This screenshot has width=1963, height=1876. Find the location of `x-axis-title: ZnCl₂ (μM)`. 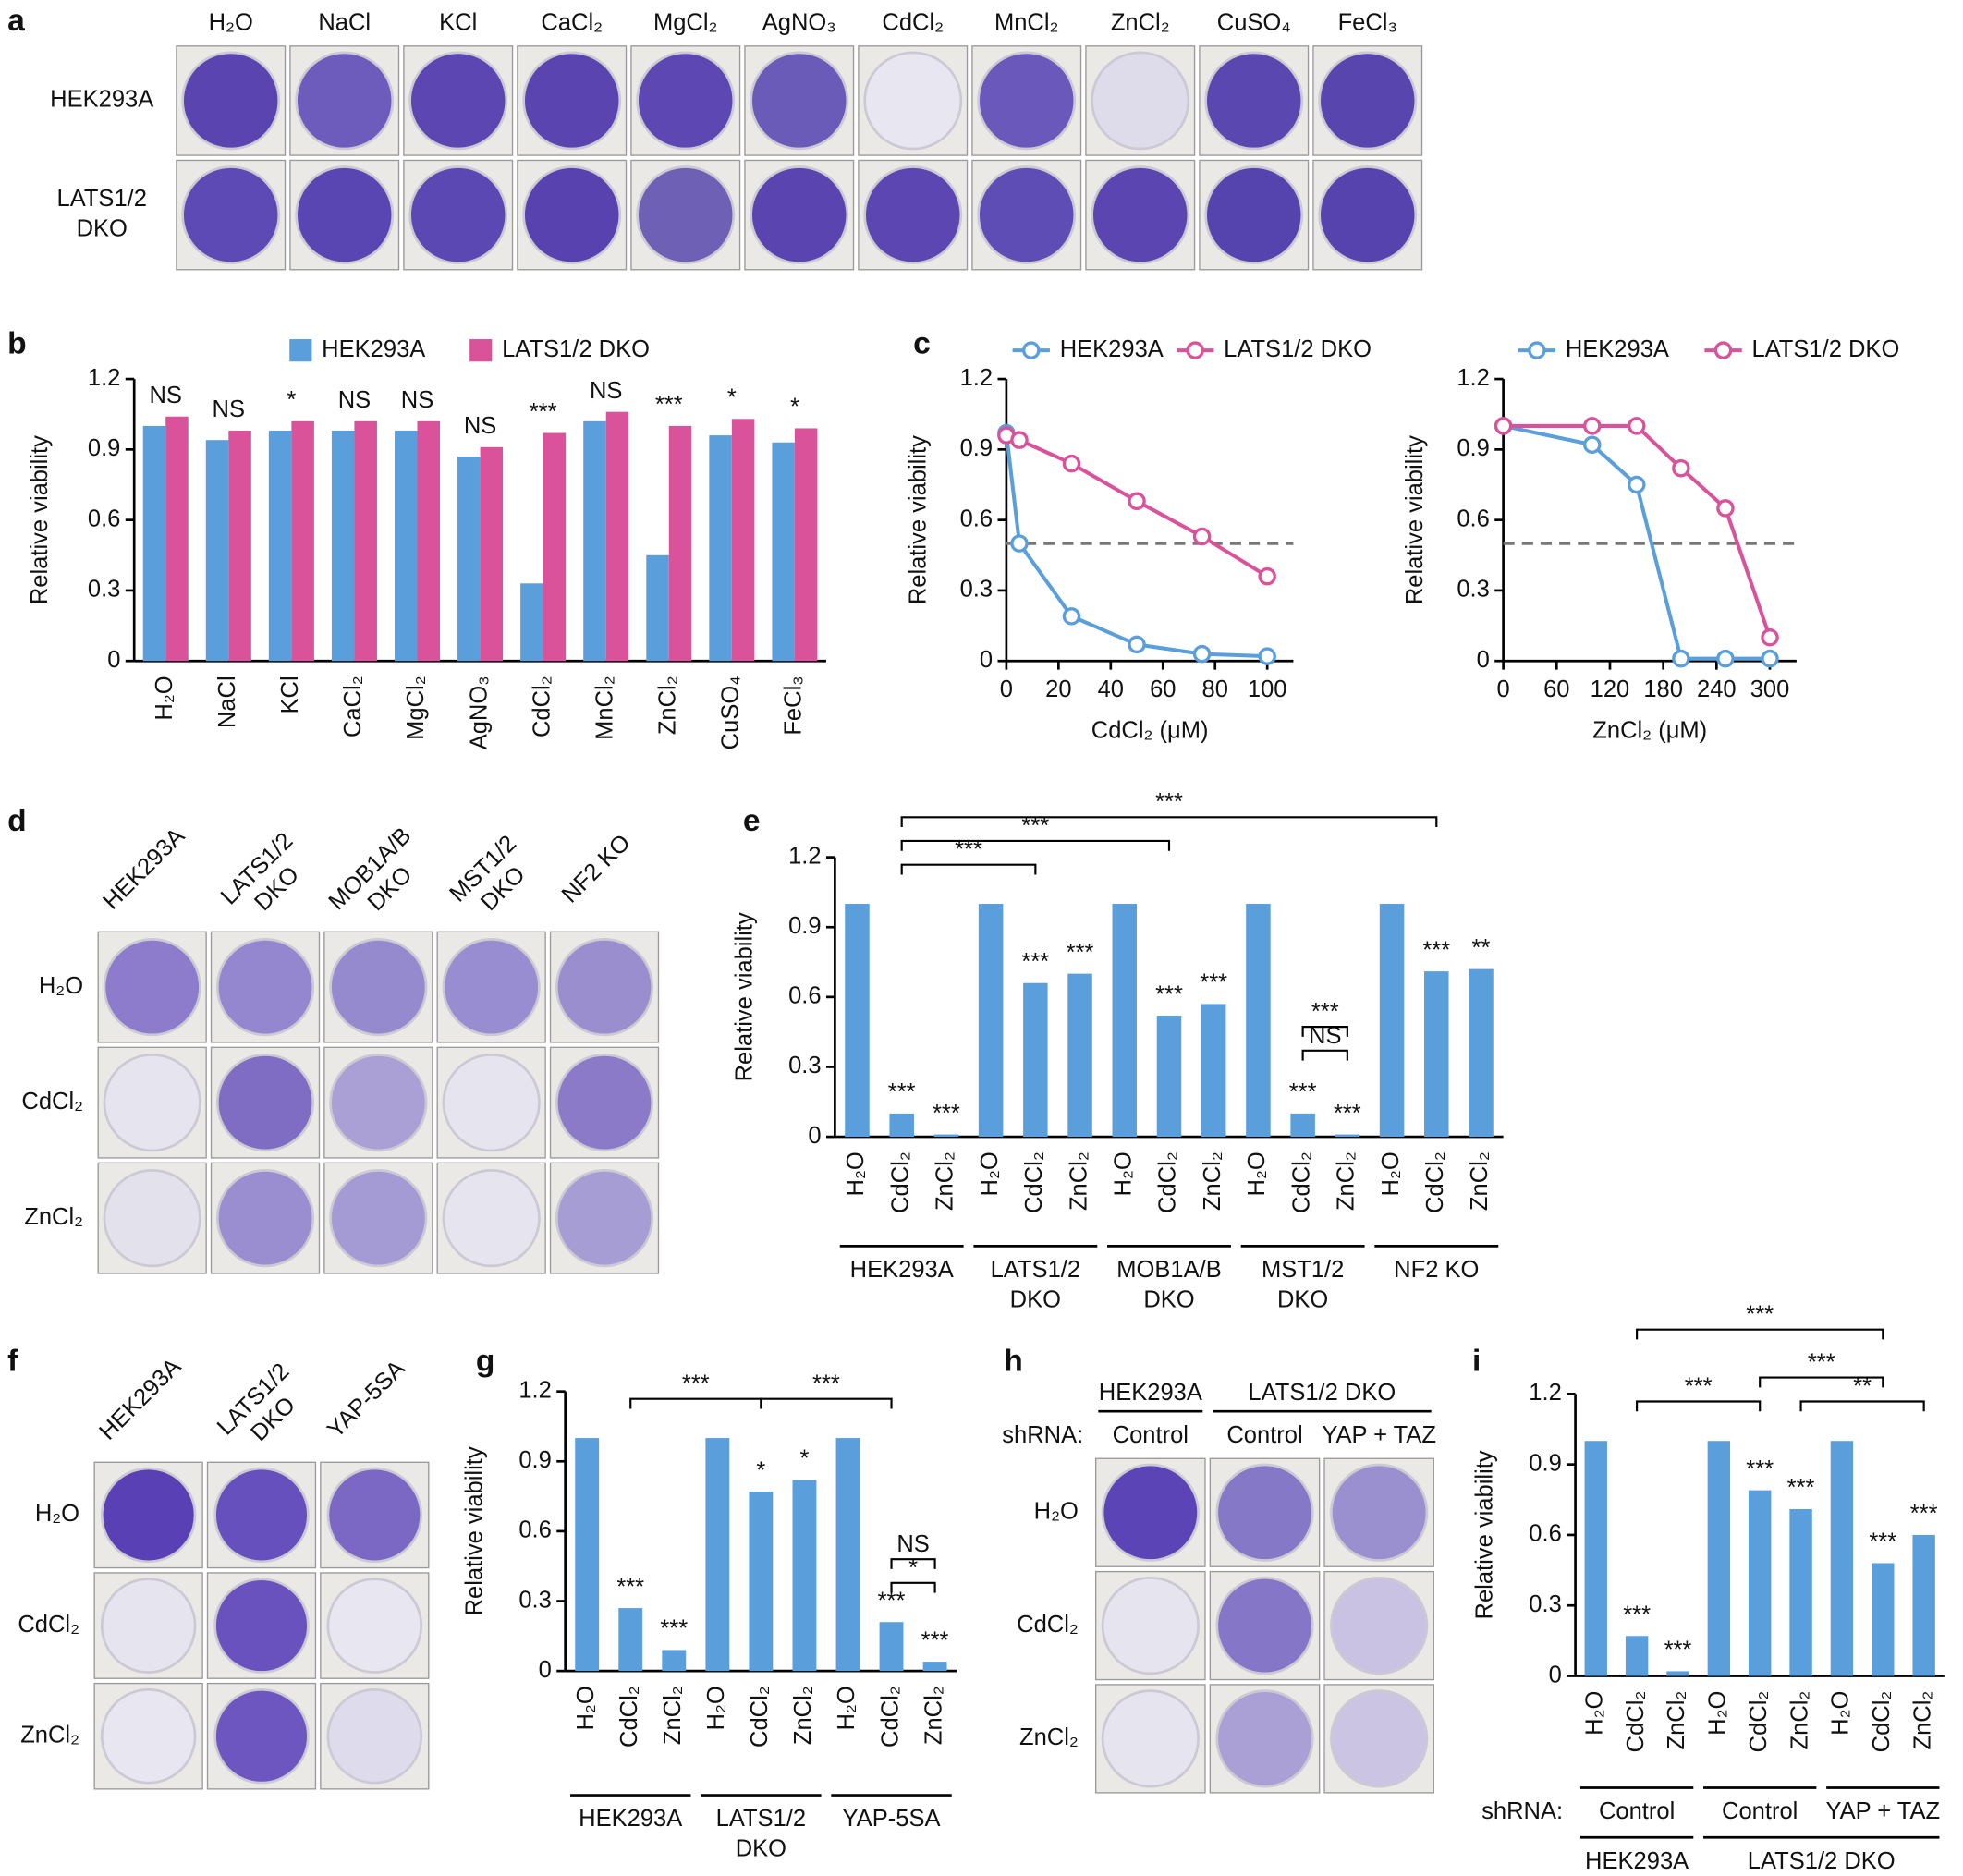

x-axis-title: ZnCl₂ (μM) is located at coordinates (1649, 731).